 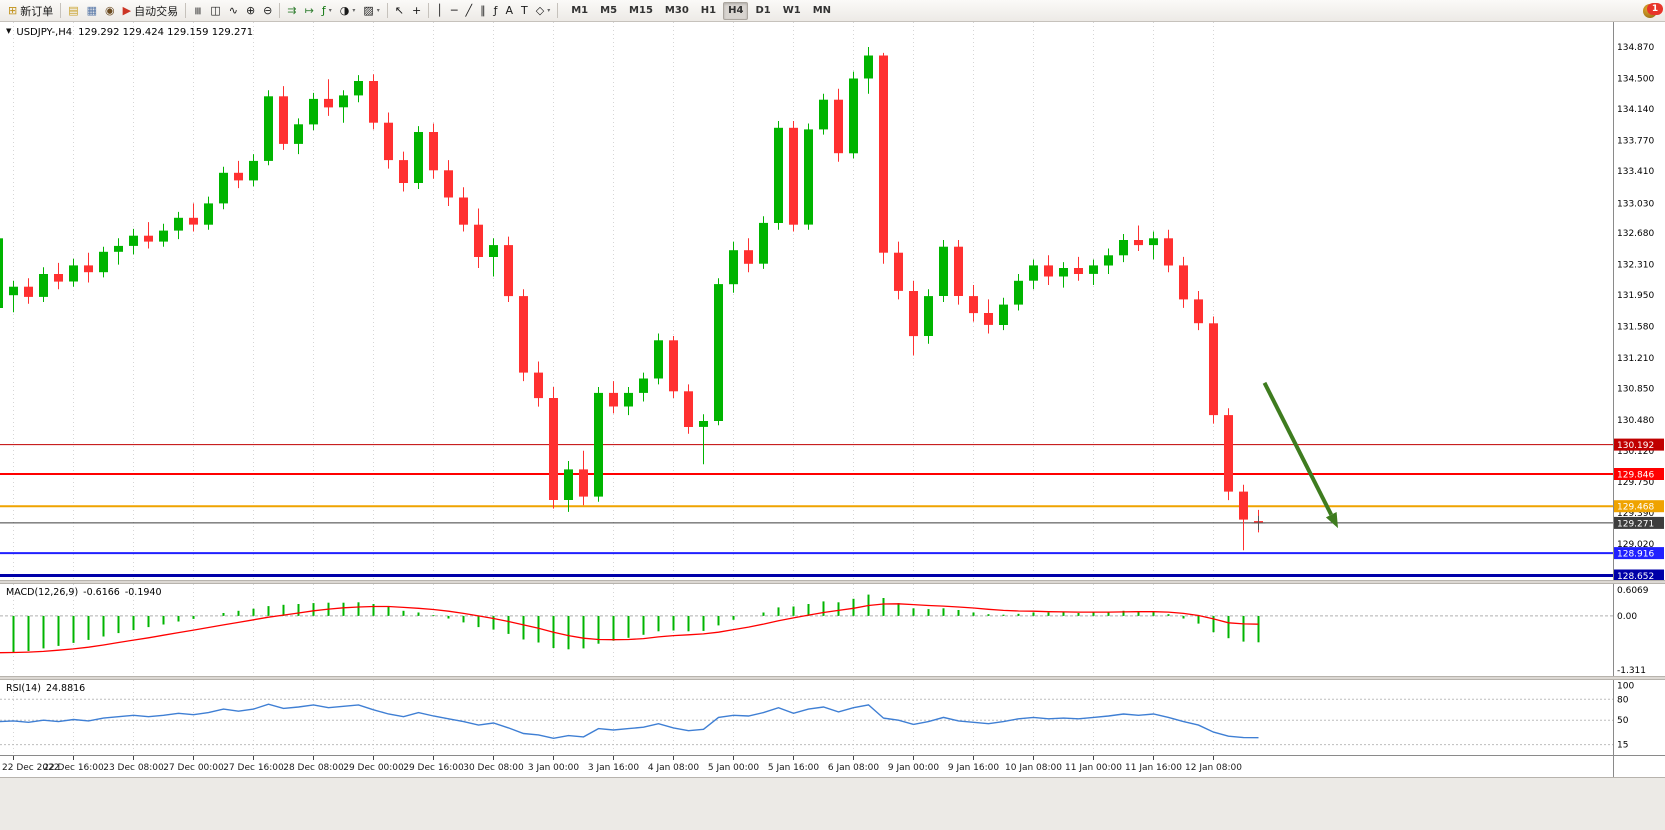 I want to click on svg-text: 130.480, so click(x=1635, y=421).